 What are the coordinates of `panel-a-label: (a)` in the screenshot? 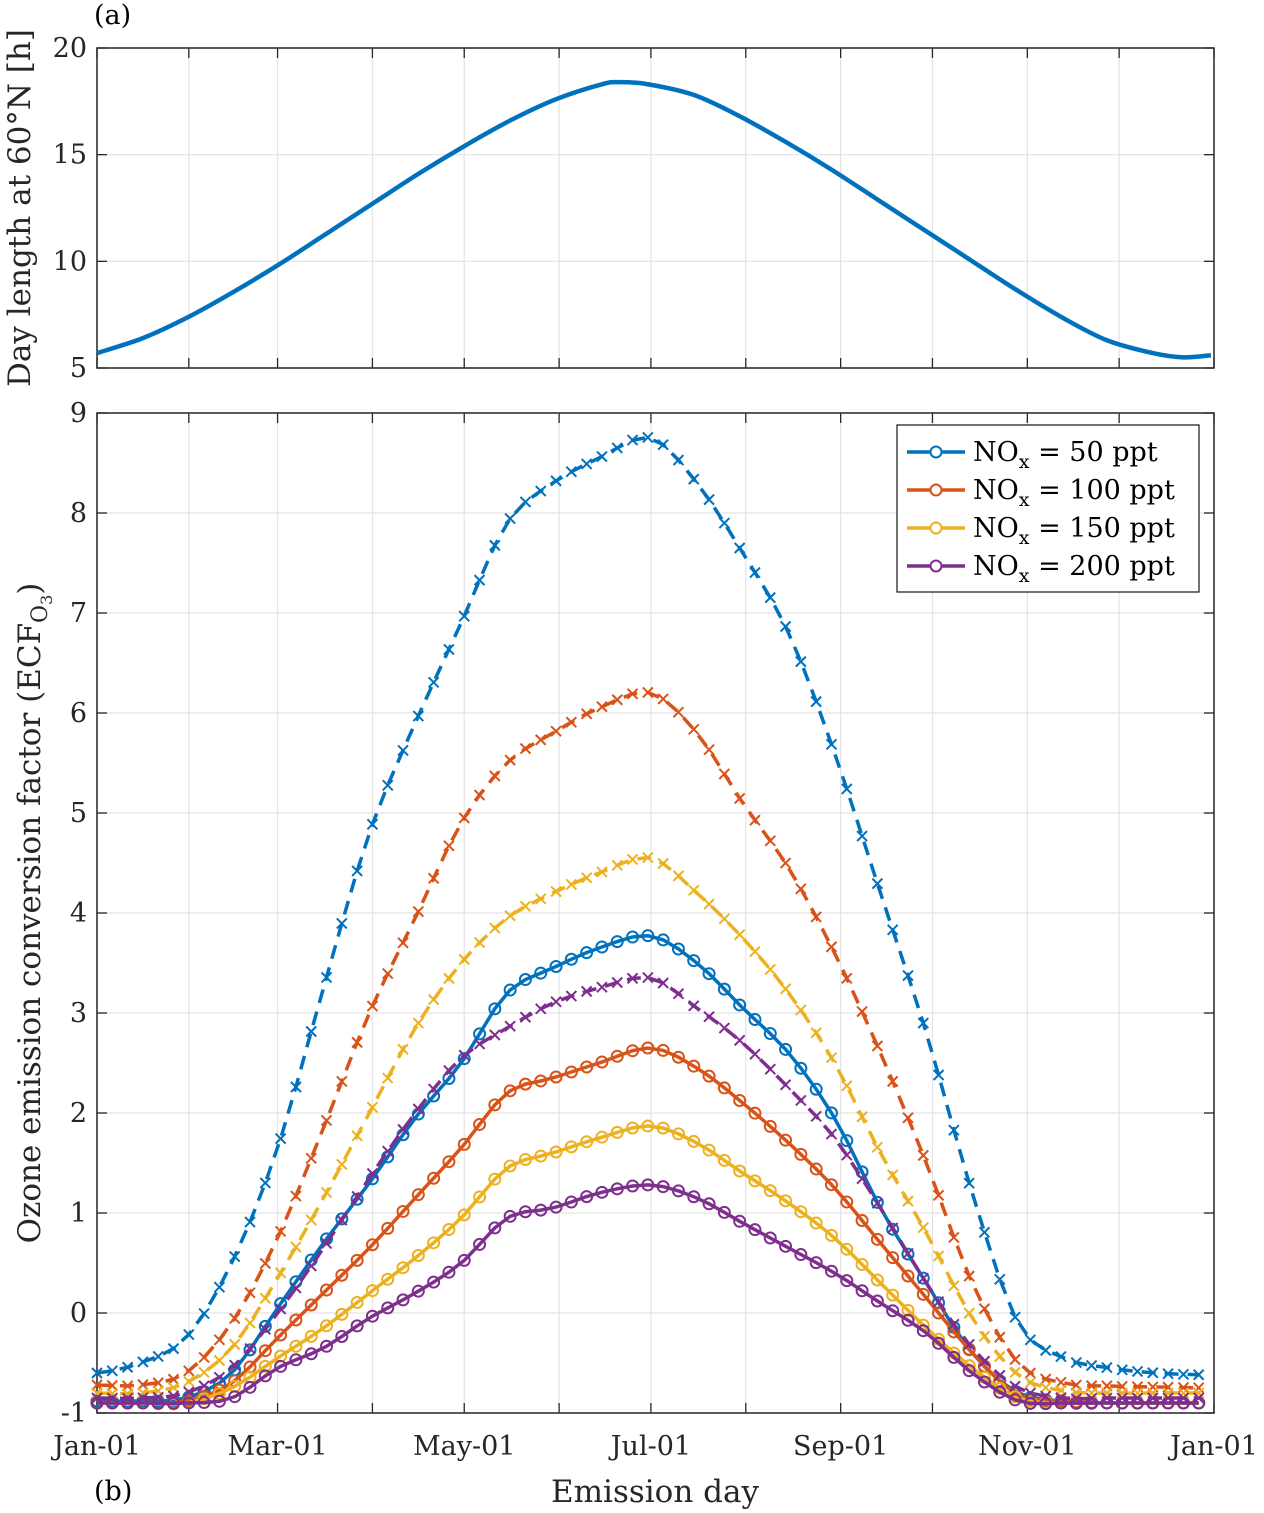 It's located at (112, 15).